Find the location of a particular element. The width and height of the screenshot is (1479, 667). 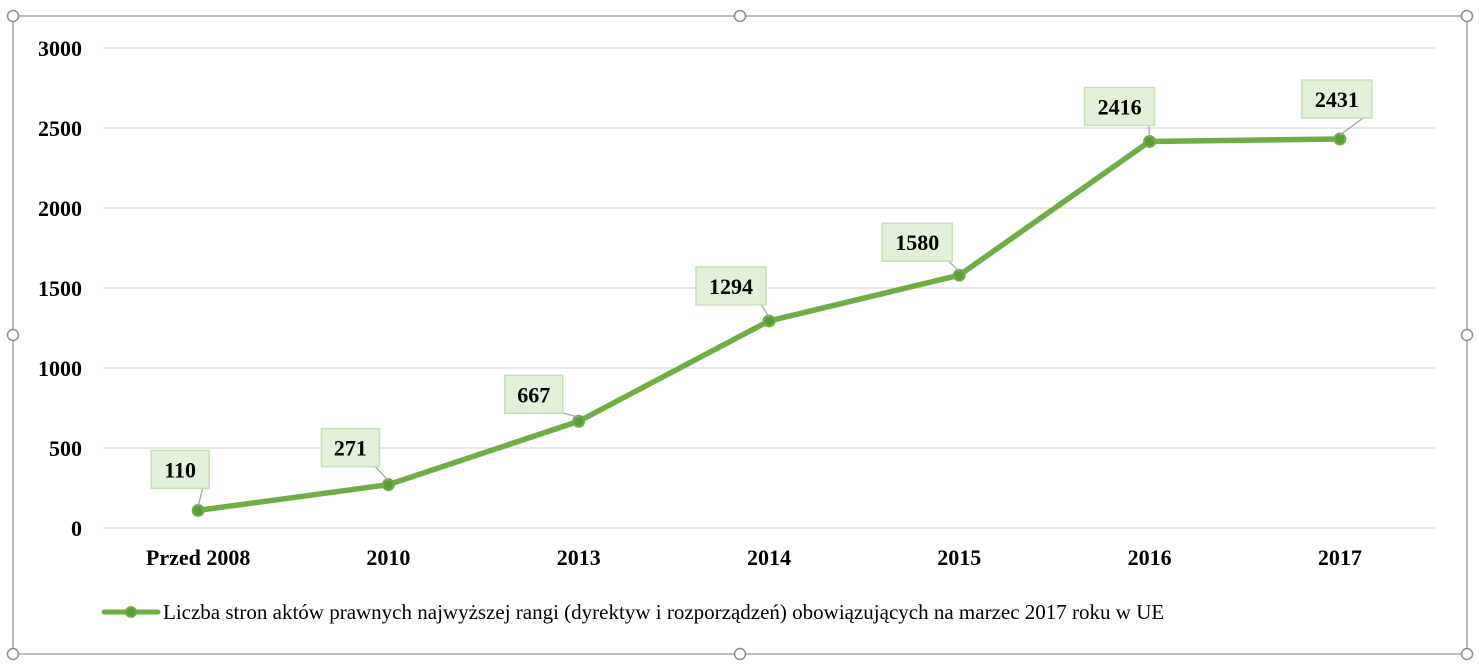

x-tick-label: 2016 is located at coordinates (1150, 557).